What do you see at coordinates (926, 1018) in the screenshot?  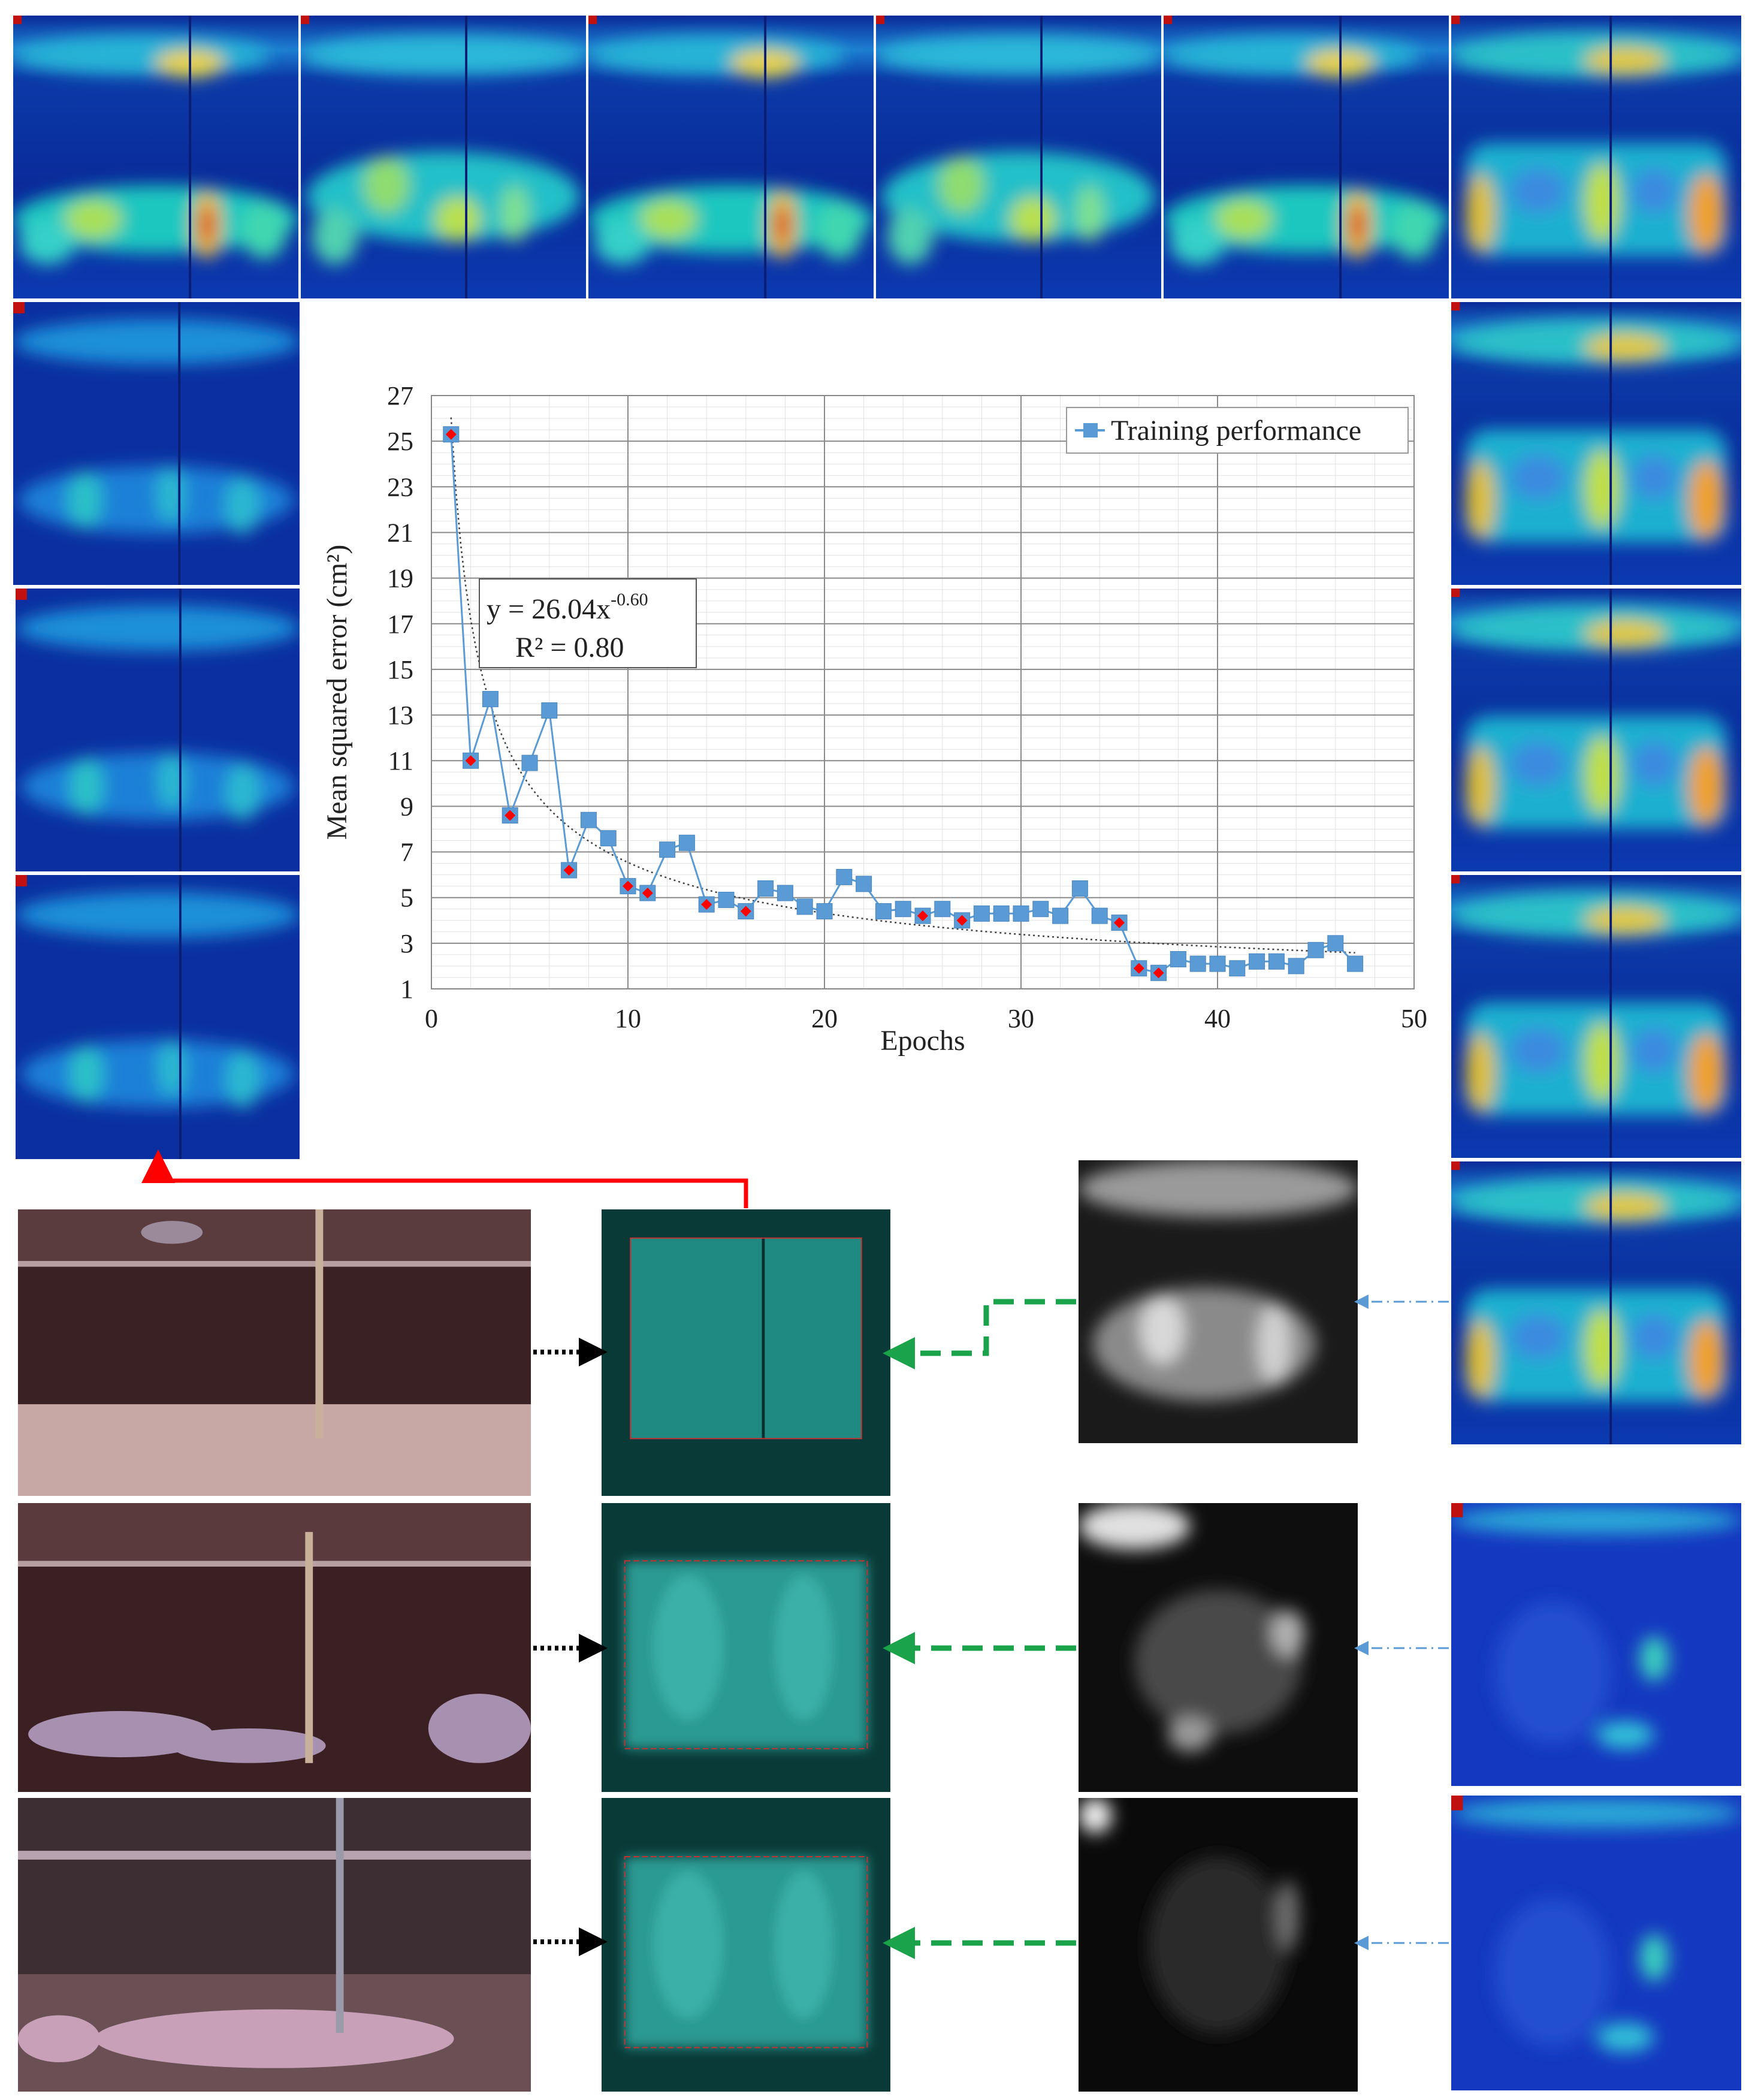 I see `x-tick-labels: 0 10 20 30 40 50` at bounding box center [926, 1018].